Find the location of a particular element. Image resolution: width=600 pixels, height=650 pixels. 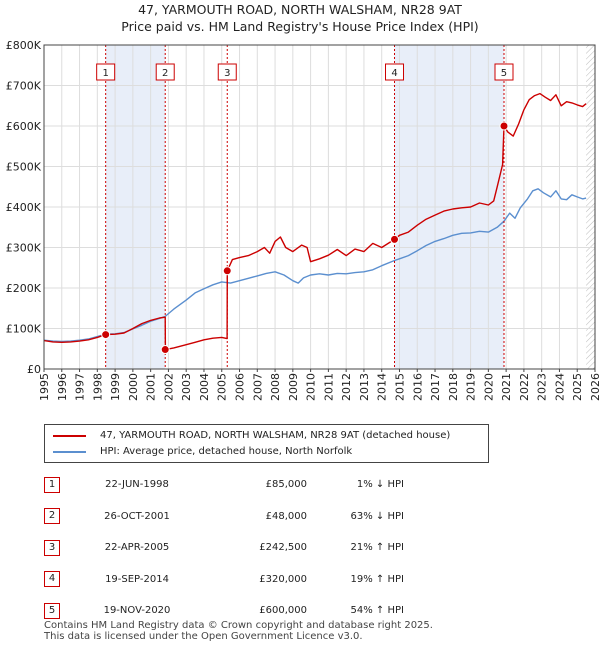

x-tick-label: 2020 is located at coordinates (488, 387).